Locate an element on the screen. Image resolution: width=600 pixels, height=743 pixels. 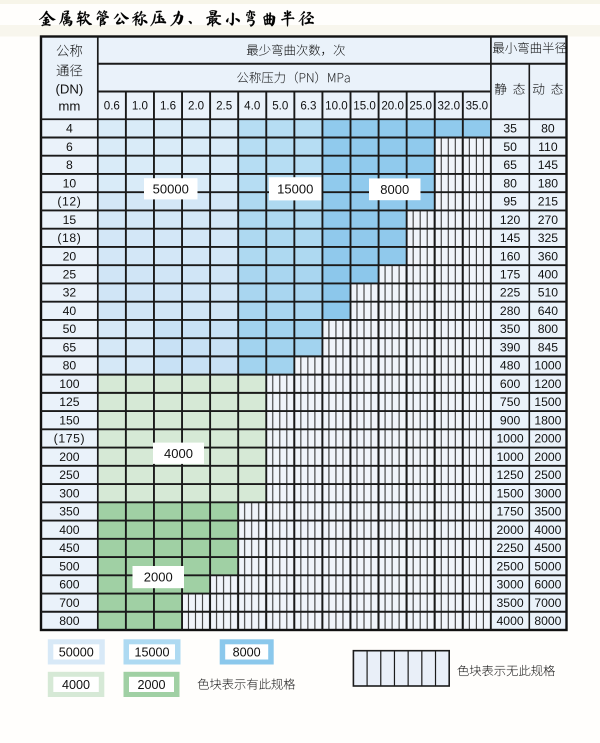
svg-text: 4 is located at coordinates (69, 129).